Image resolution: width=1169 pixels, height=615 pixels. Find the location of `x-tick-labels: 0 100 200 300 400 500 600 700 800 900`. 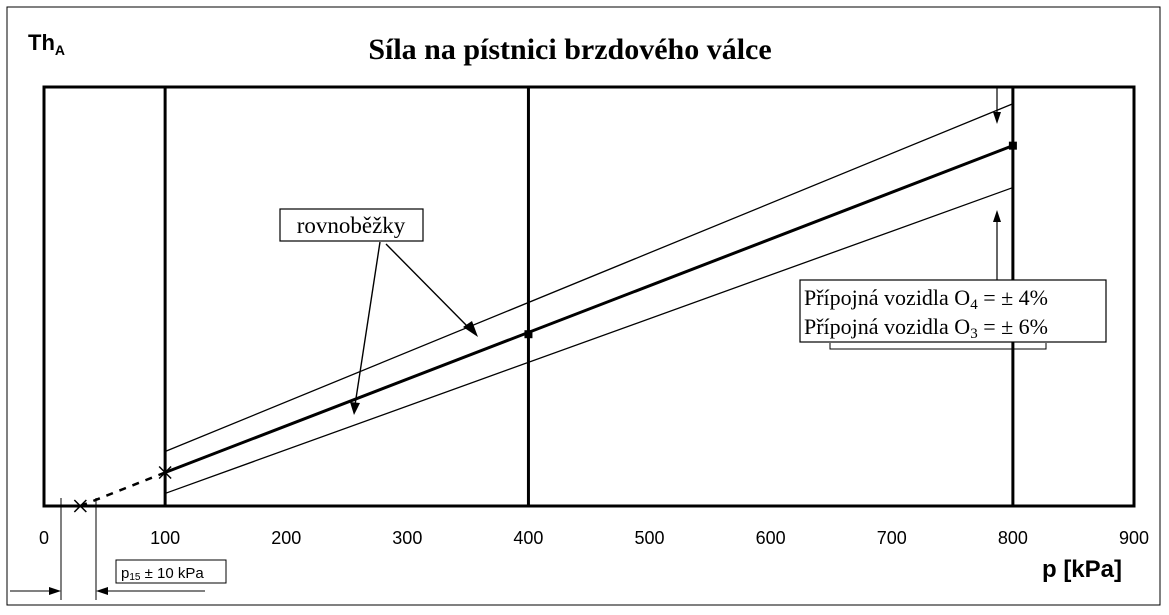

x-tick-labels: 0 100 200 300 400 500 600 700 800 900 is located at coordinates (594, 538).